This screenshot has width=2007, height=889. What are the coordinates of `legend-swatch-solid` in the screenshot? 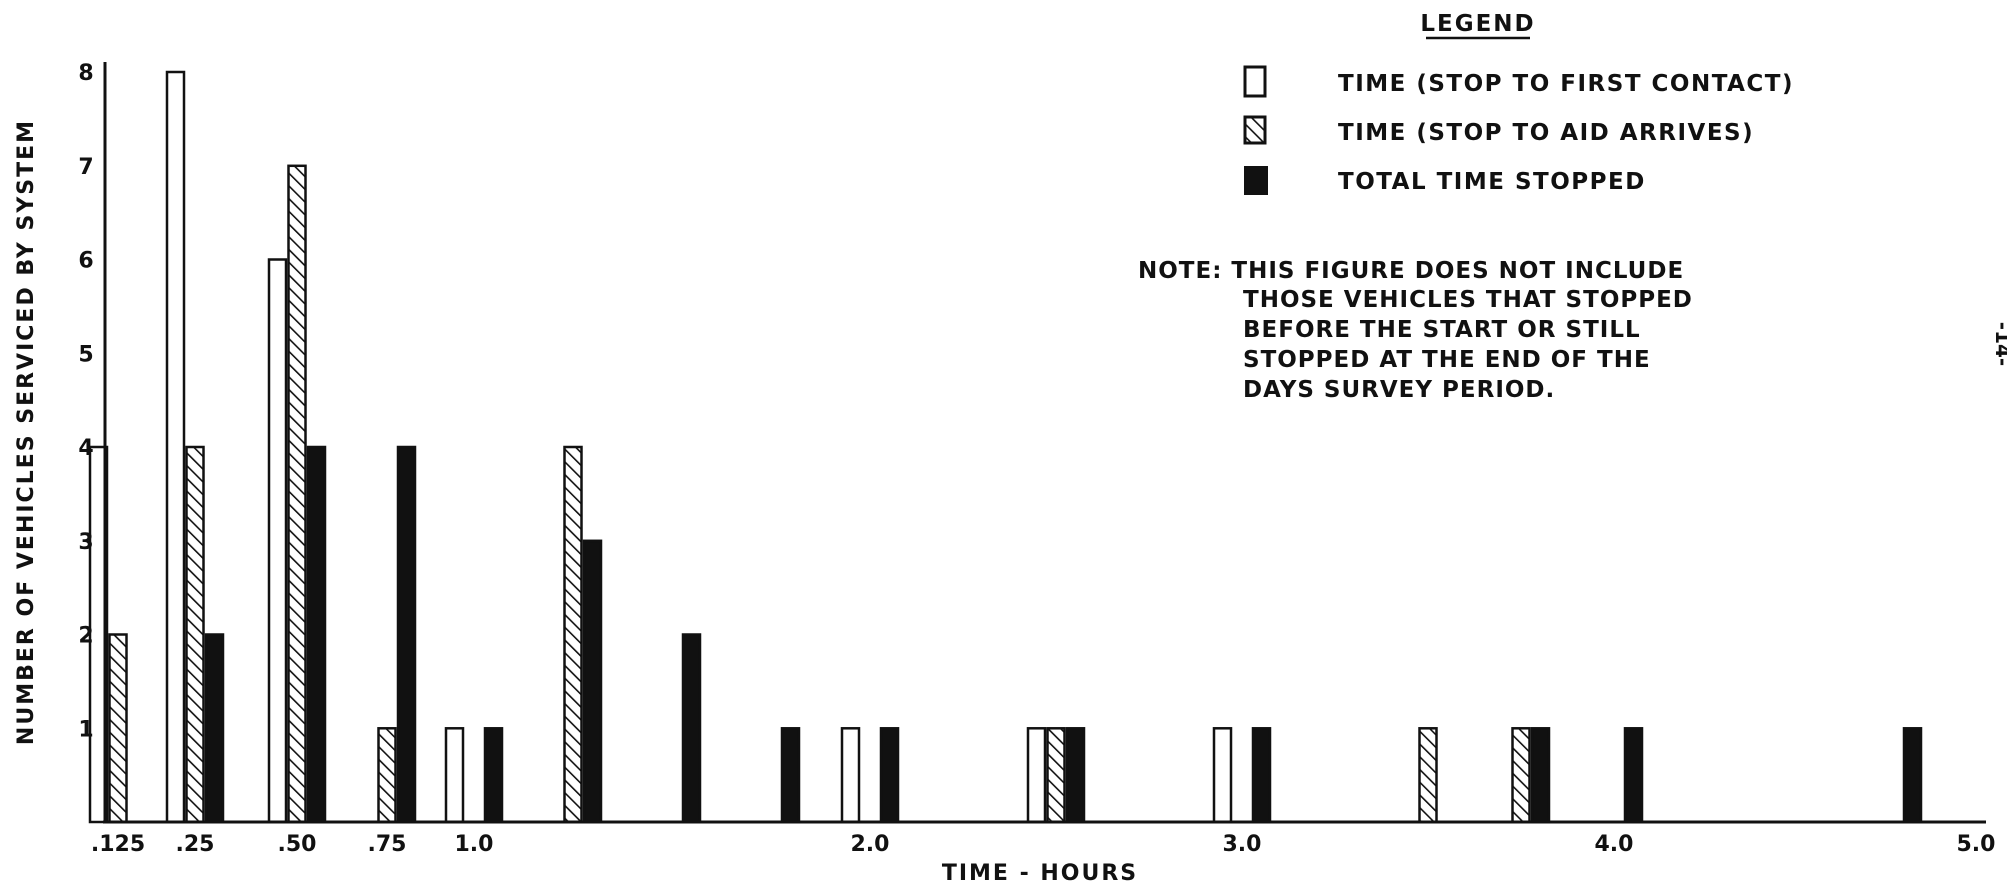 It's located at (1256, 180).